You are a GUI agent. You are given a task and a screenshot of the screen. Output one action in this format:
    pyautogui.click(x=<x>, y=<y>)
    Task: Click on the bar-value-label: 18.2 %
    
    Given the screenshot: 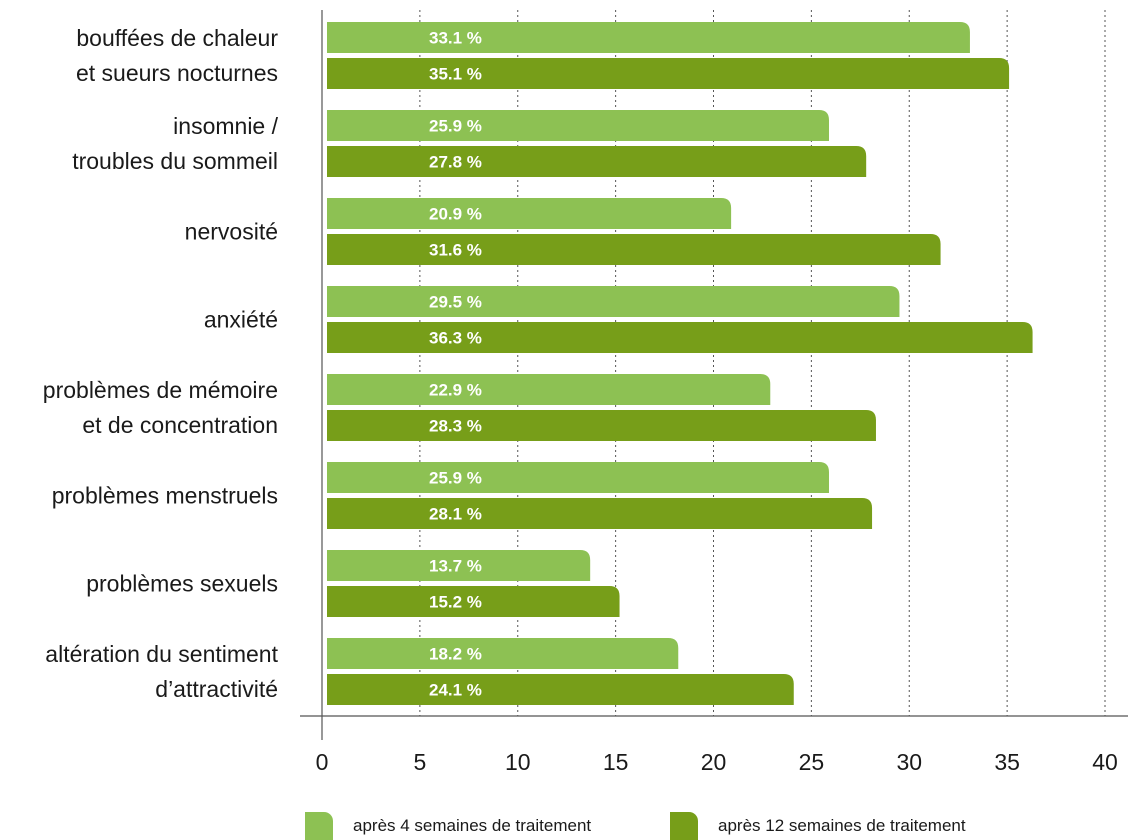 What is the action you would take?
    pyautogui.click(x=455, y=654)
    